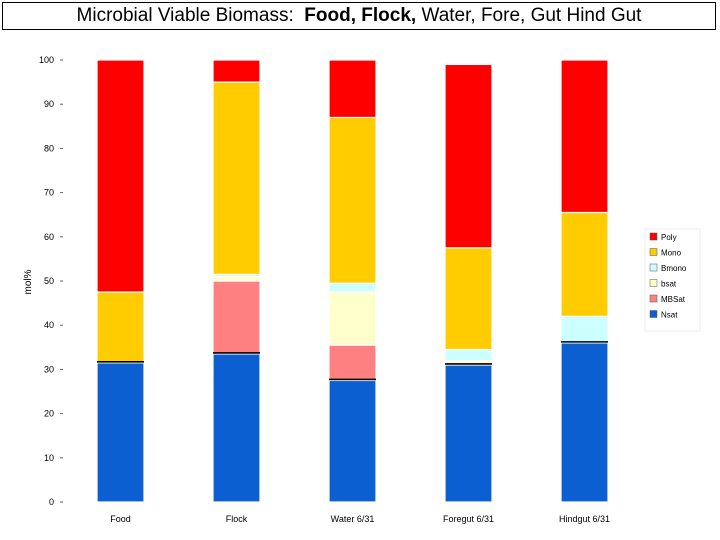  I want to click on y-tick-label: 50, so click(49, 281).